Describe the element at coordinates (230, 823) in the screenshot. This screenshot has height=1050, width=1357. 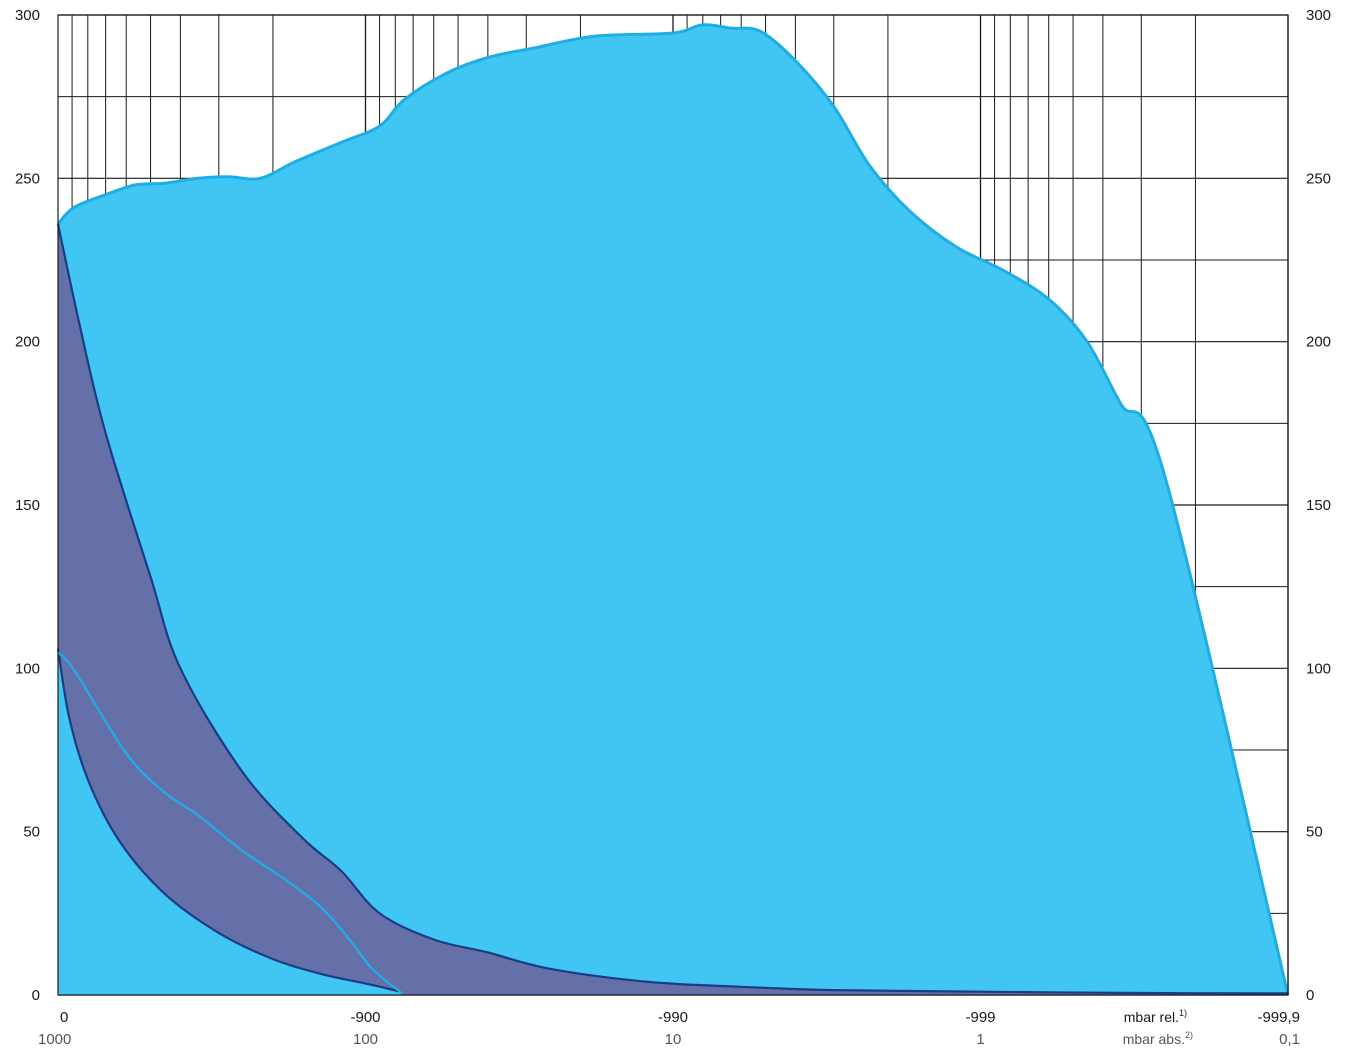
I see `light-inner-line` at that location.